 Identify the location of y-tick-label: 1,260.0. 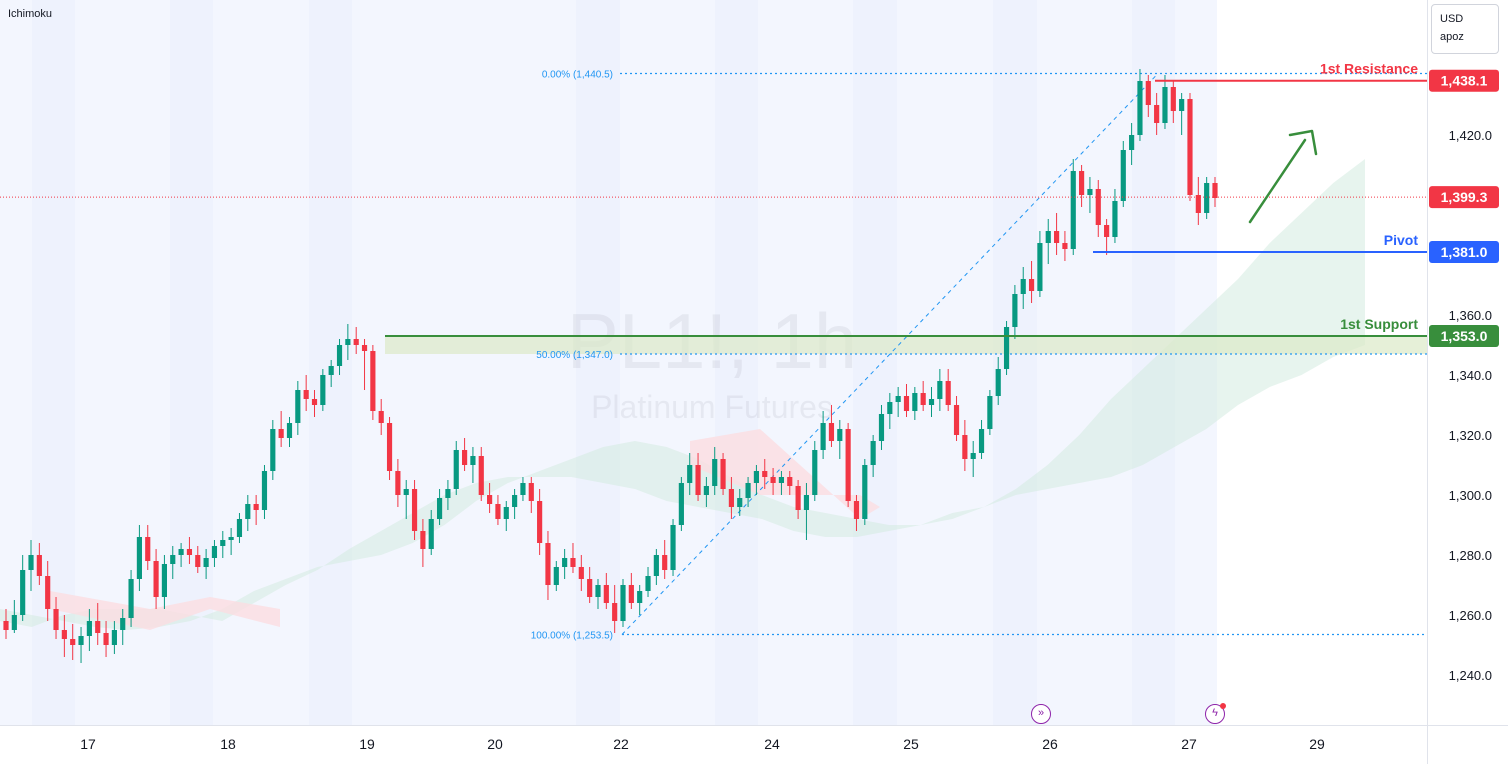
(1470, 615).